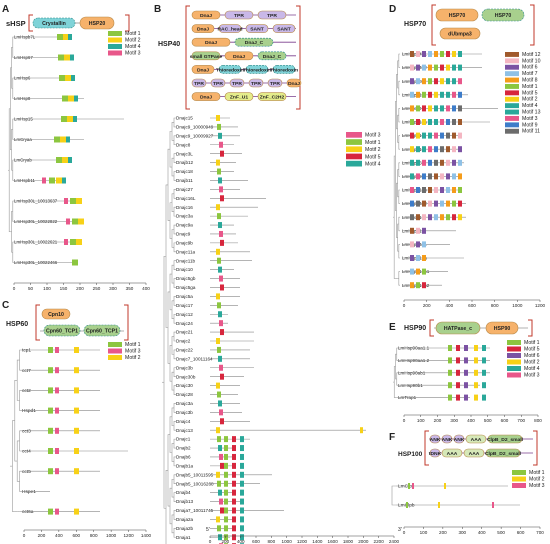 Image resolution: width=550 pixels, height=544 pixels. I want to click on three-prime-label: 3', so click(400, 530).